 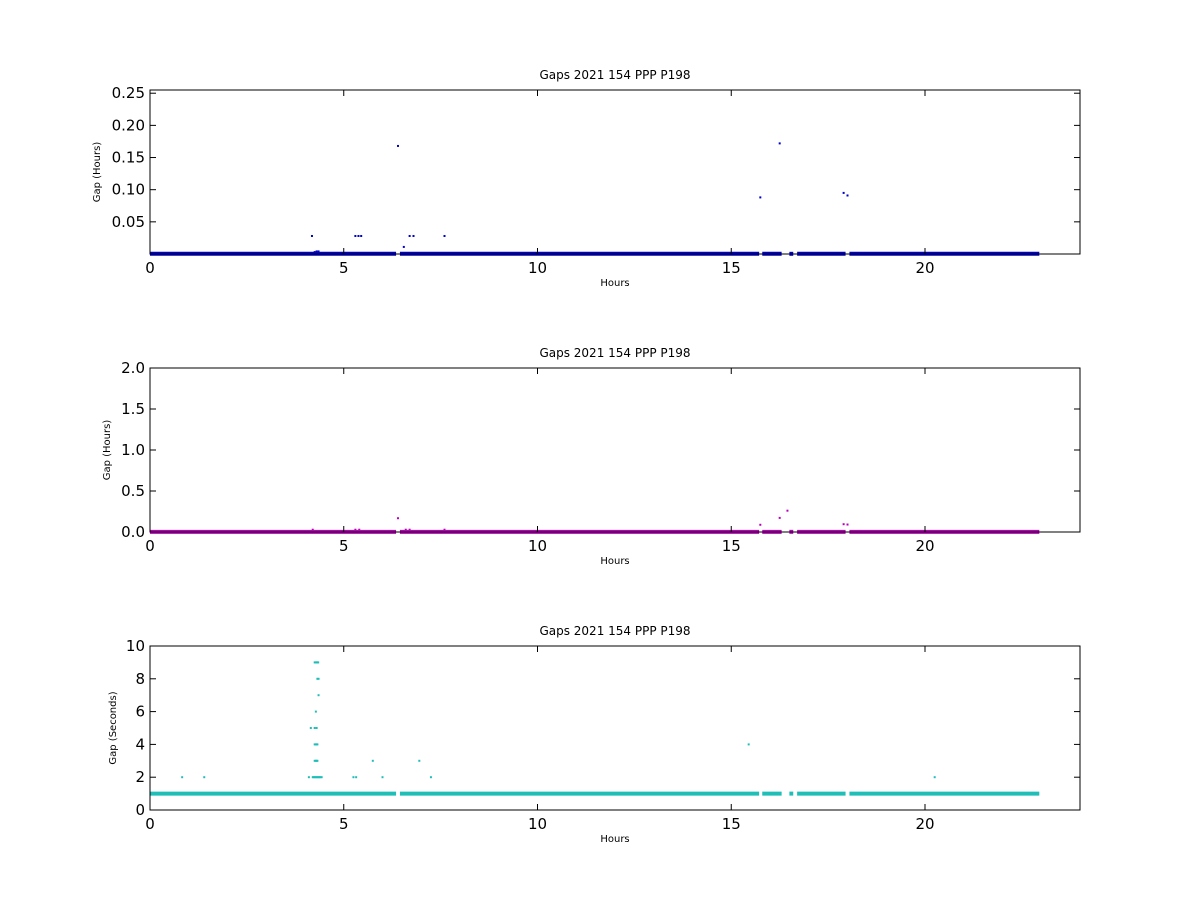 I want to click on y-tick-label: 6, so click(x=140, y=712).